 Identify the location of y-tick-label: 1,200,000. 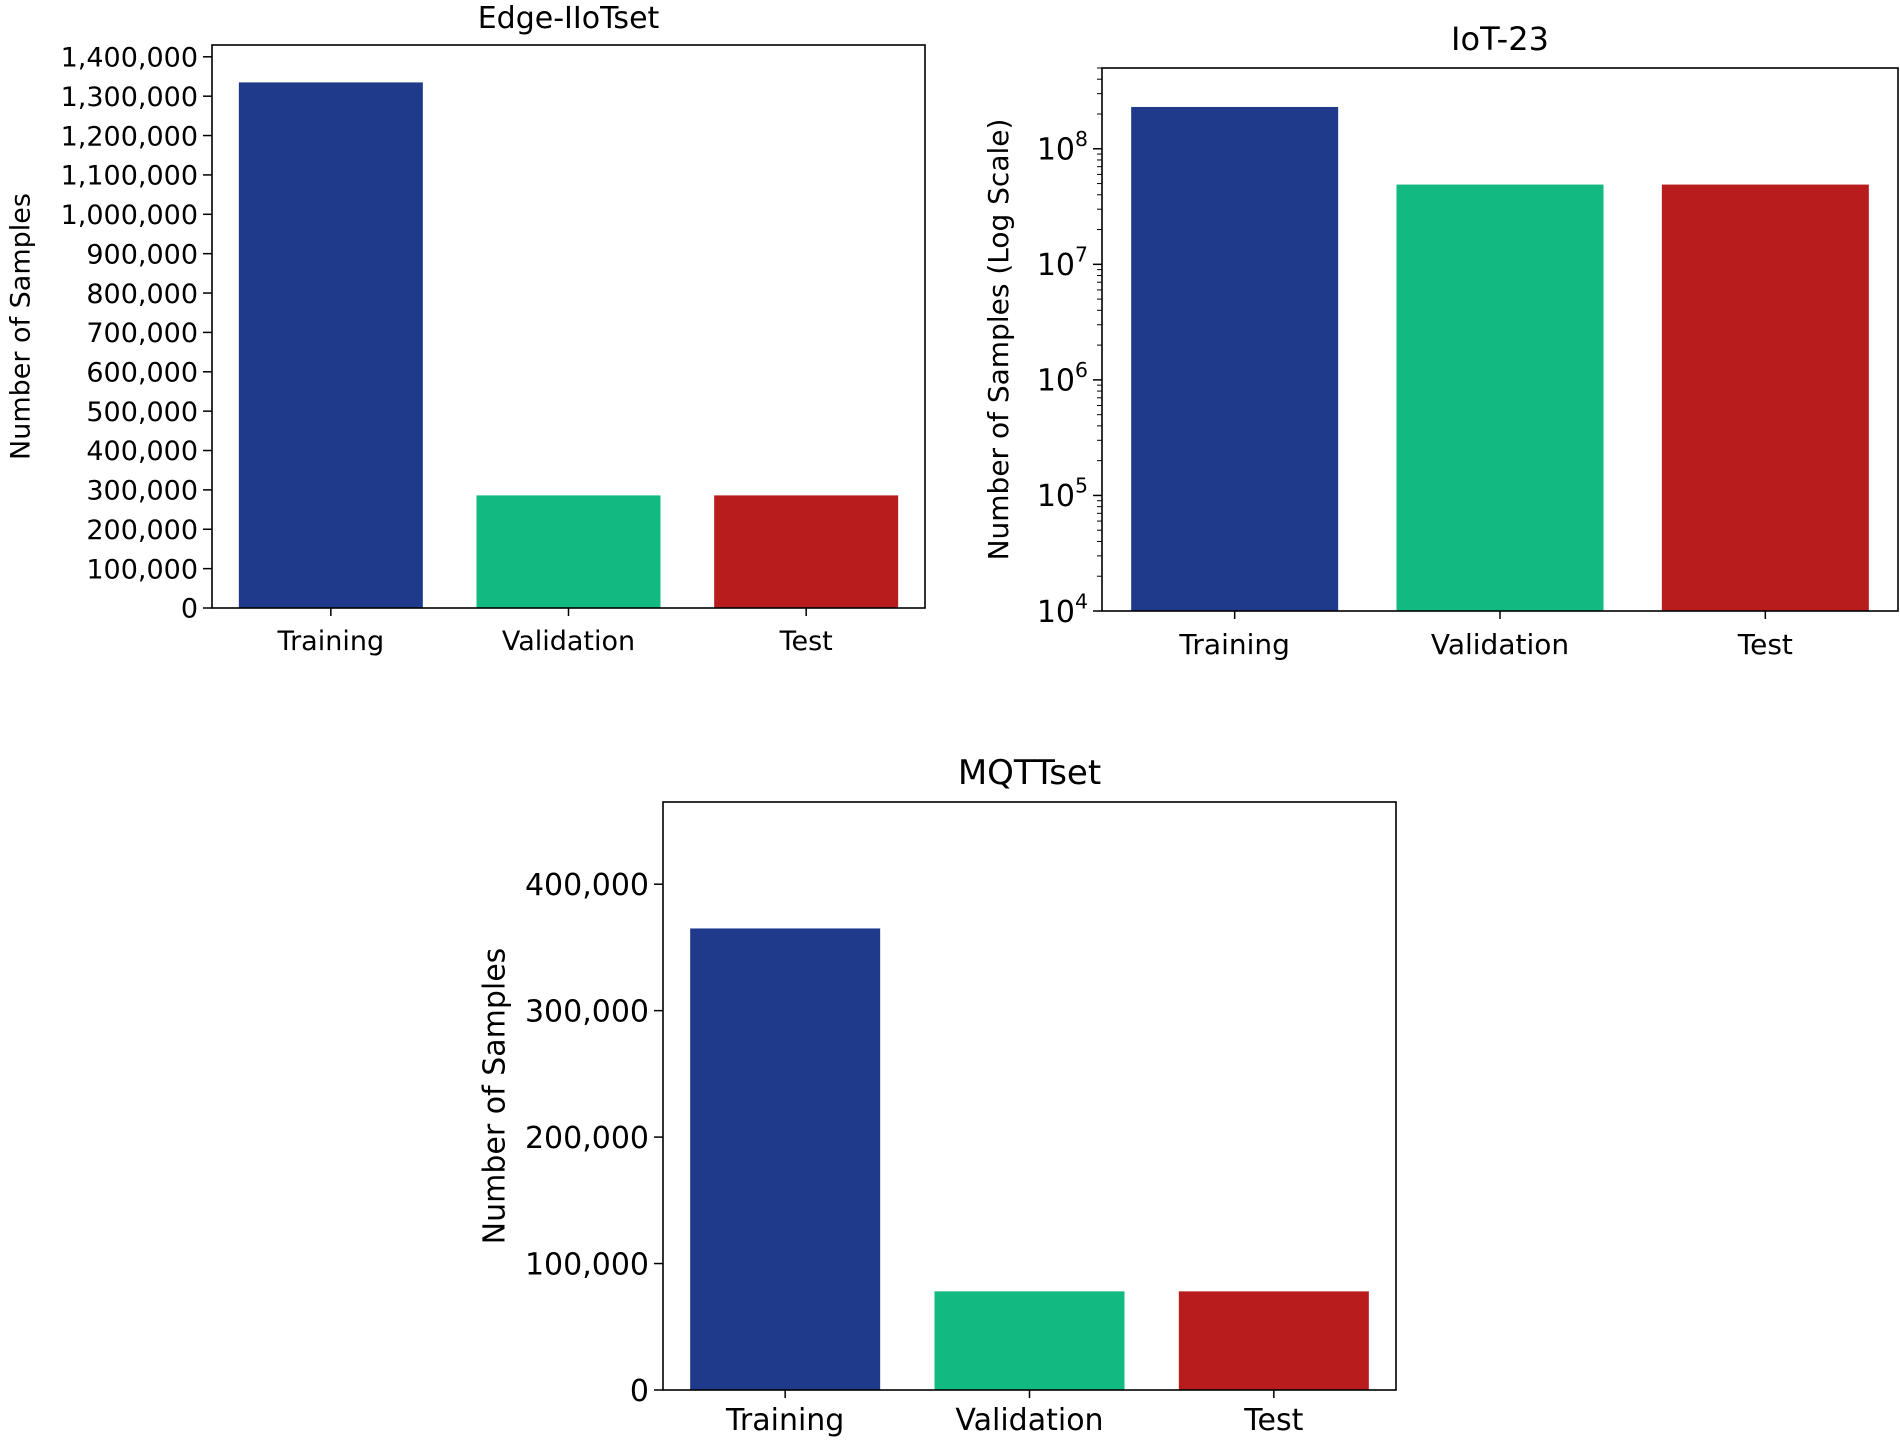
(129, 136).